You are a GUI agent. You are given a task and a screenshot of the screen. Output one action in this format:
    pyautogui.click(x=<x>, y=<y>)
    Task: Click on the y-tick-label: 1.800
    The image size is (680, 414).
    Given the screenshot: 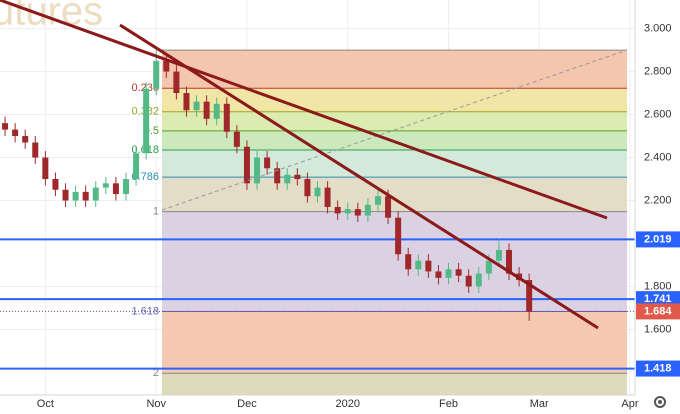 What is the action you would take?
    pyautogui.click(x=658, y=286)
    